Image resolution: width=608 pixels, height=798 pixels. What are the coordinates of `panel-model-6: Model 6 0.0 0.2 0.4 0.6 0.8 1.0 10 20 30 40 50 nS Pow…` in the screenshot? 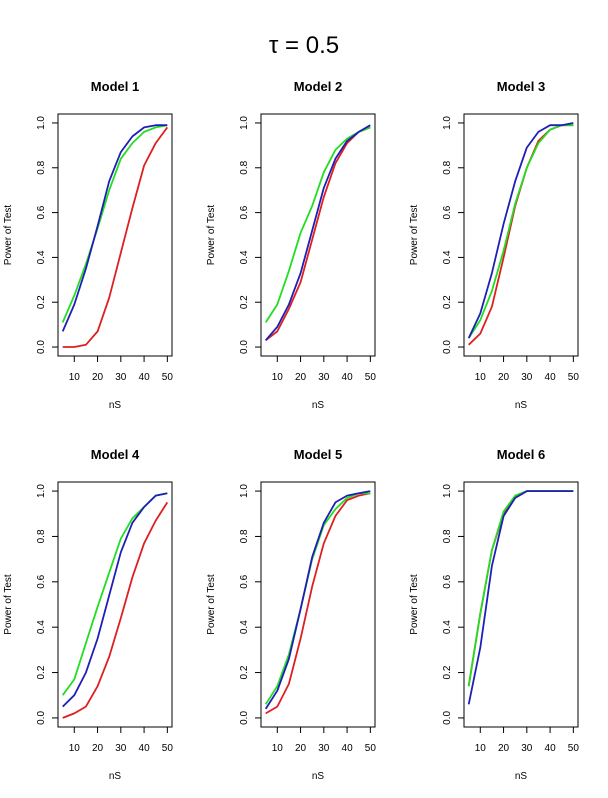 It's located at (494, 614).